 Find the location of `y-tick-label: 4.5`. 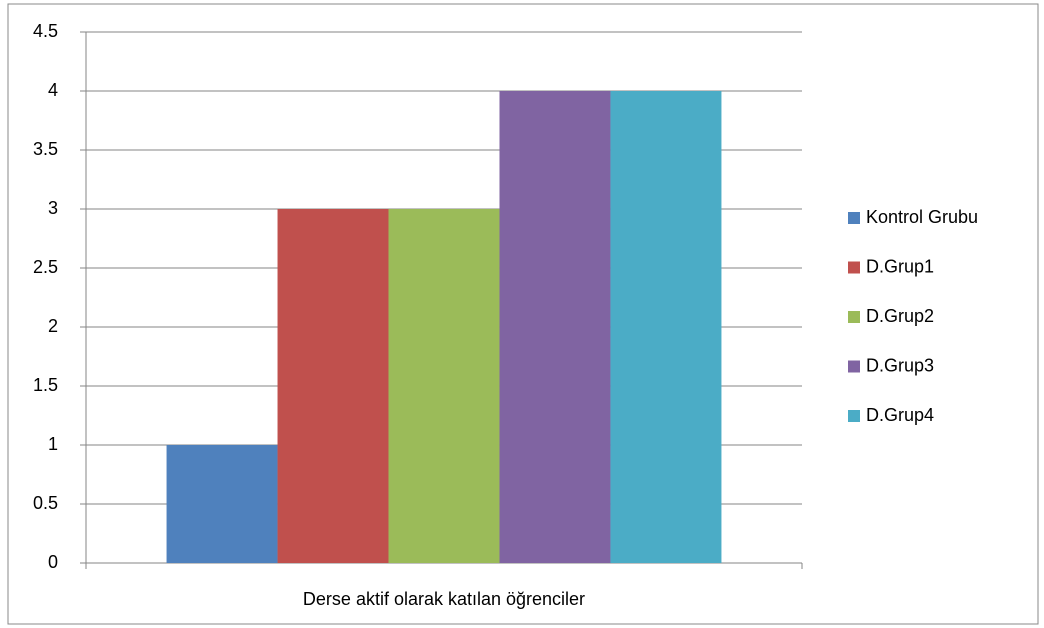

y-tick-label: 4.5 is located at coordinates (45, 31).